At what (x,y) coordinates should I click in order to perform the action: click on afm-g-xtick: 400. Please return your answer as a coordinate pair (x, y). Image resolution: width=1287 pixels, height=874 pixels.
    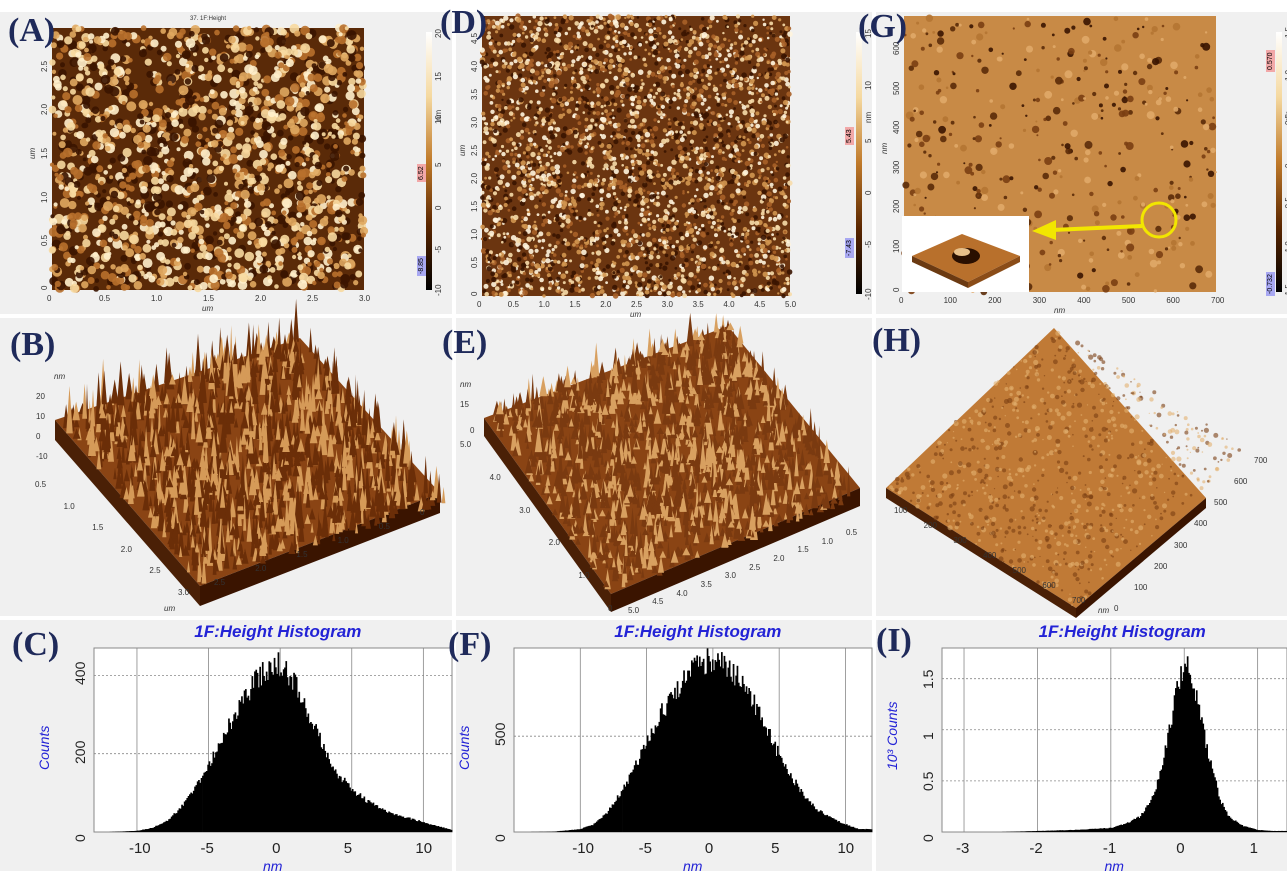
    Looking at the image, I should click on (1084, 300).